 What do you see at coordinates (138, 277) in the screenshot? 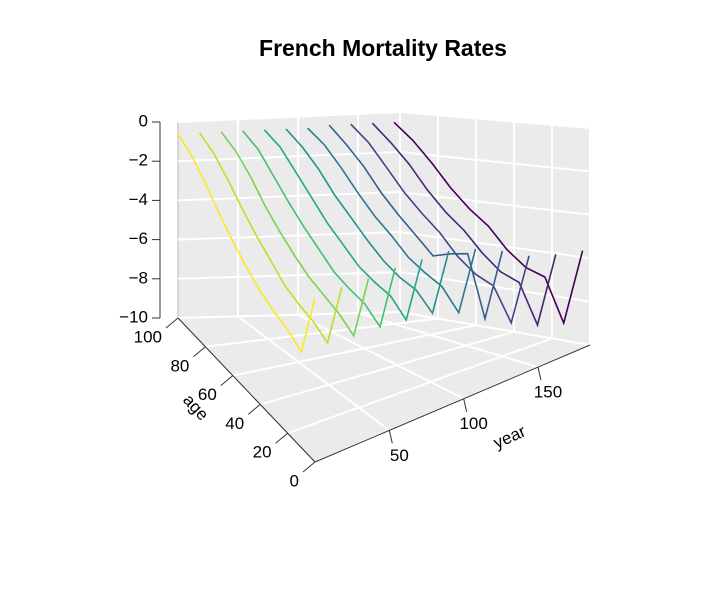
I see `z-tick-label: −8` at bounding box center [138, 277].